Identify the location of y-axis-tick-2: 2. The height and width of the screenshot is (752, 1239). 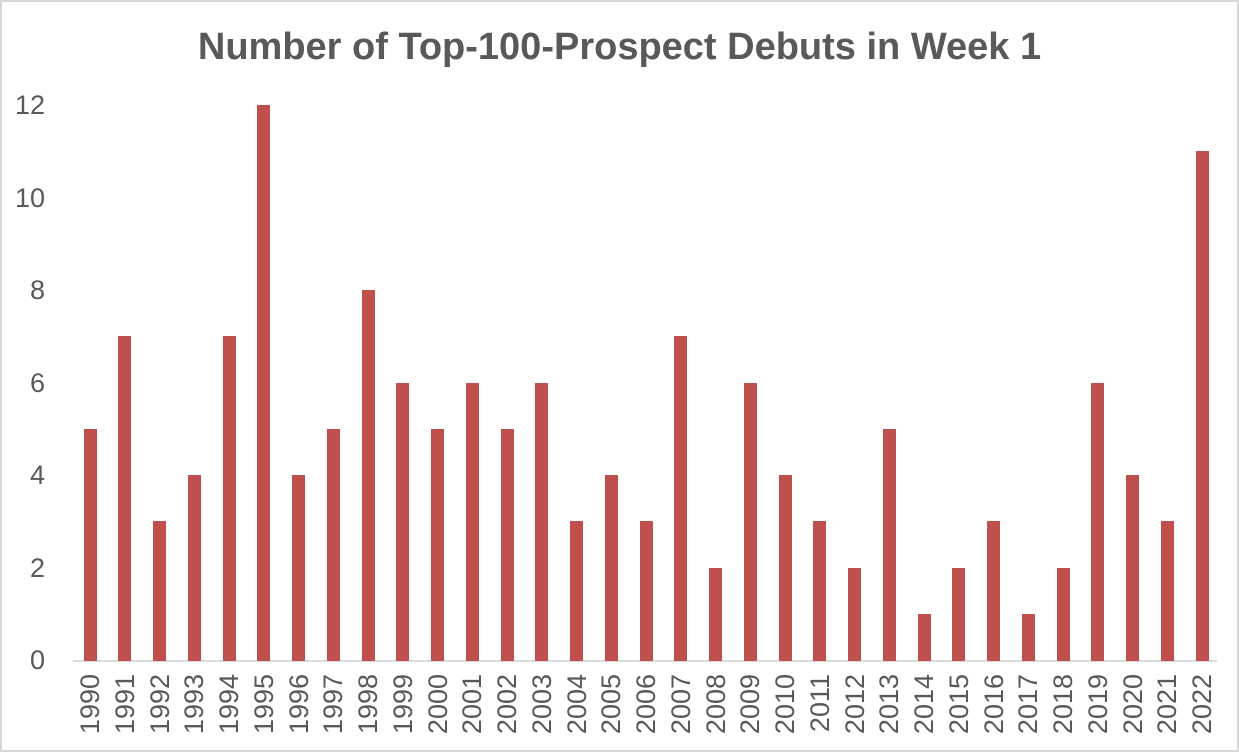
(37, 567).